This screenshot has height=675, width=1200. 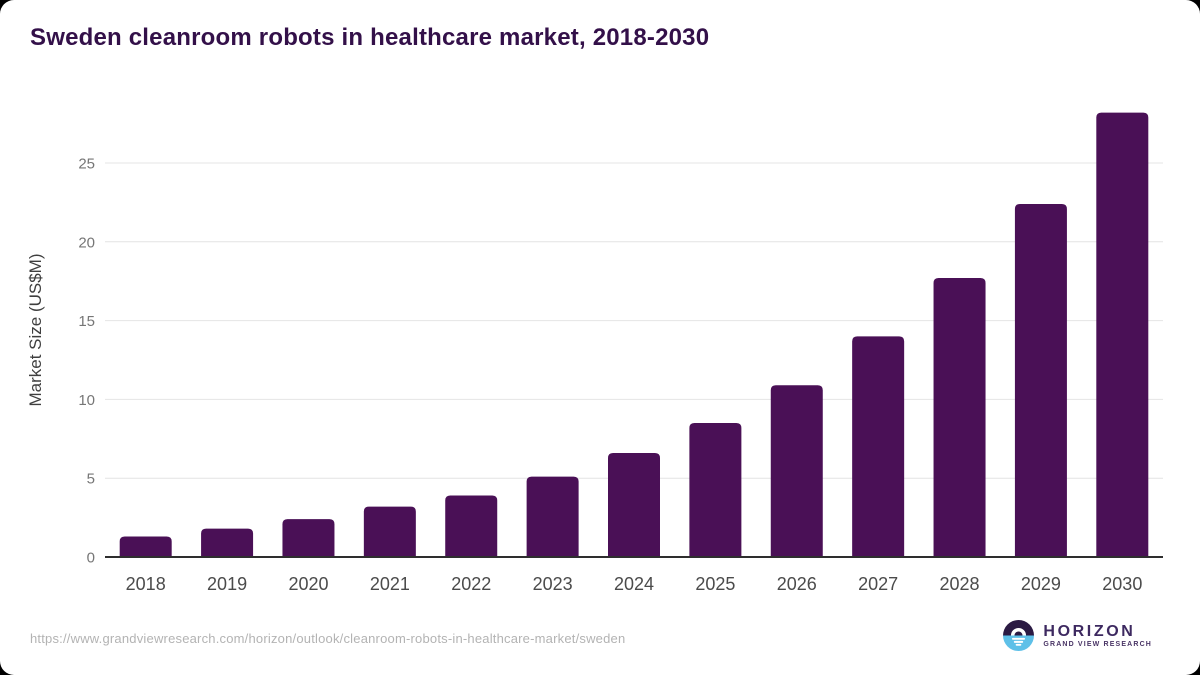 I want to click on logo-sea-half, so click(x=1019, y=643).